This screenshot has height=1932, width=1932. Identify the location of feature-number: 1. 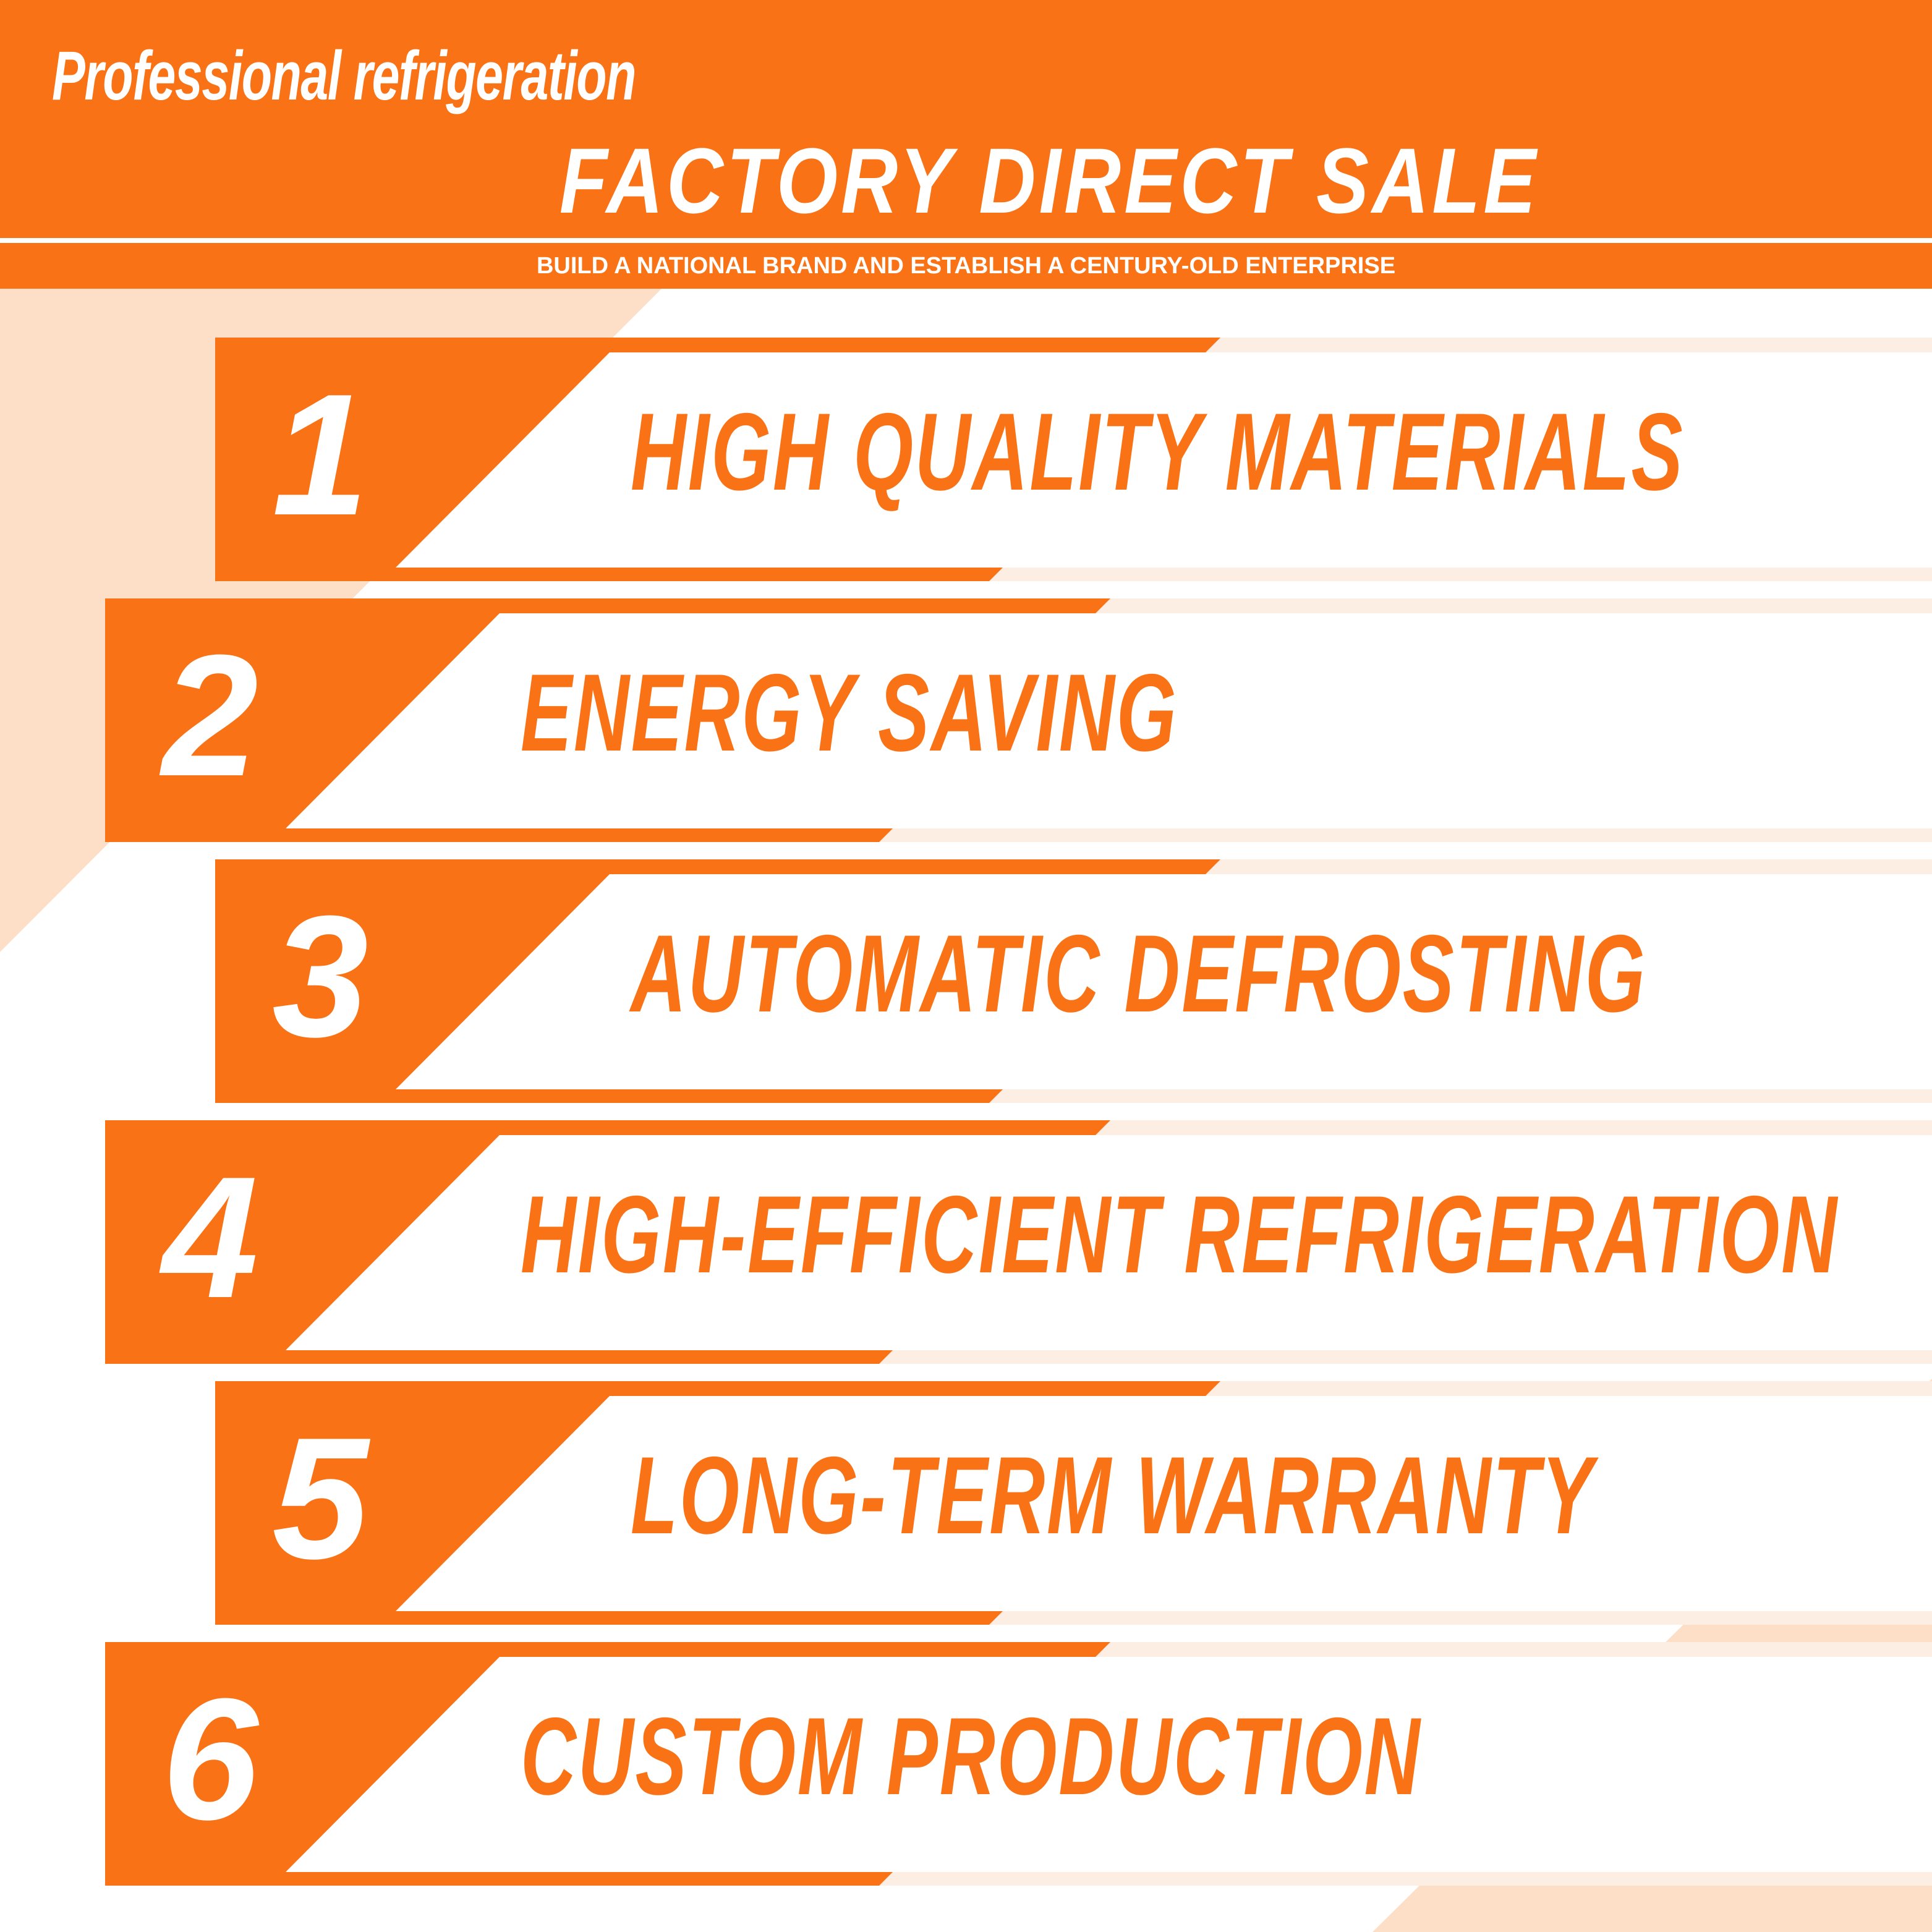
(320, 455).